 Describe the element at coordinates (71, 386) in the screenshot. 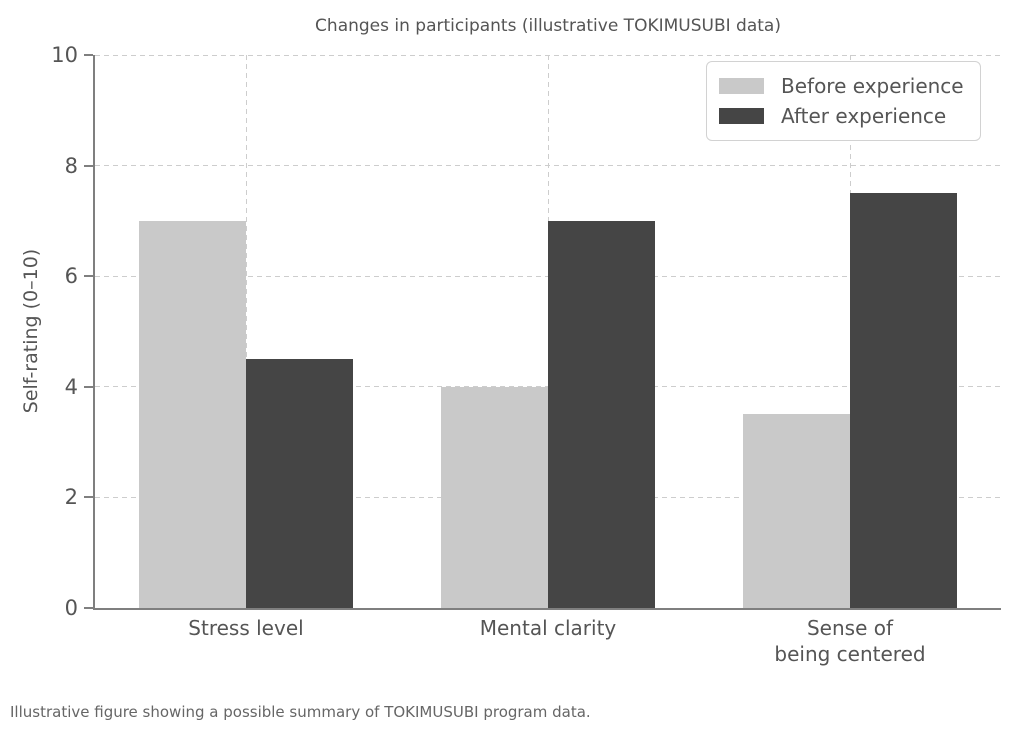

I see `y-tick-label: 4` at that location.